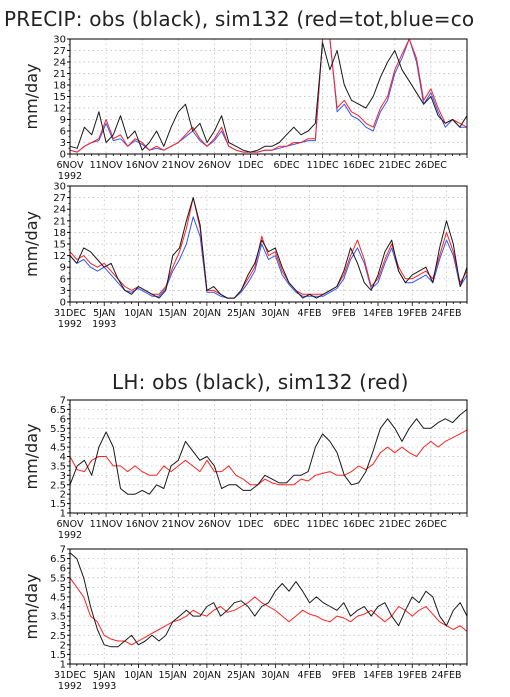 This screenshot has height=697, width=510. What do you see at coordinates (173, 675) in the screenshot?
I see `x-tick-label: 15JAN` at bounding box center [173, 675].